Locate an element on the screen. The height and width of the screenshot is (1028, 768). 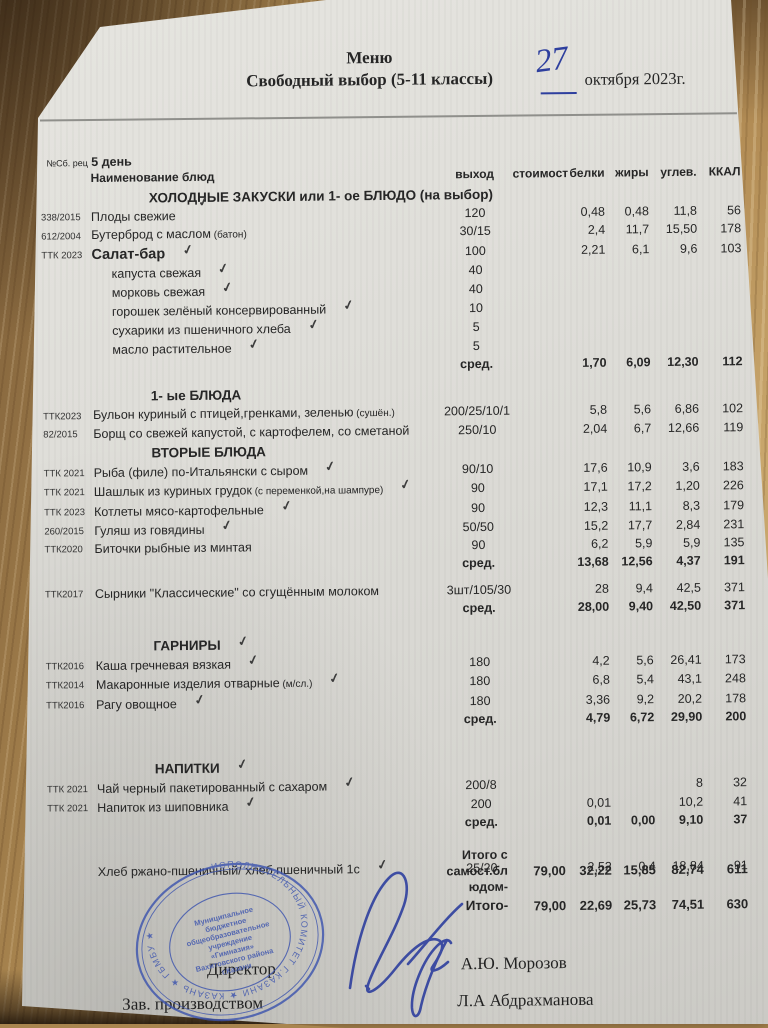
kcal-value: 200 is located at coordinates (724, 716).